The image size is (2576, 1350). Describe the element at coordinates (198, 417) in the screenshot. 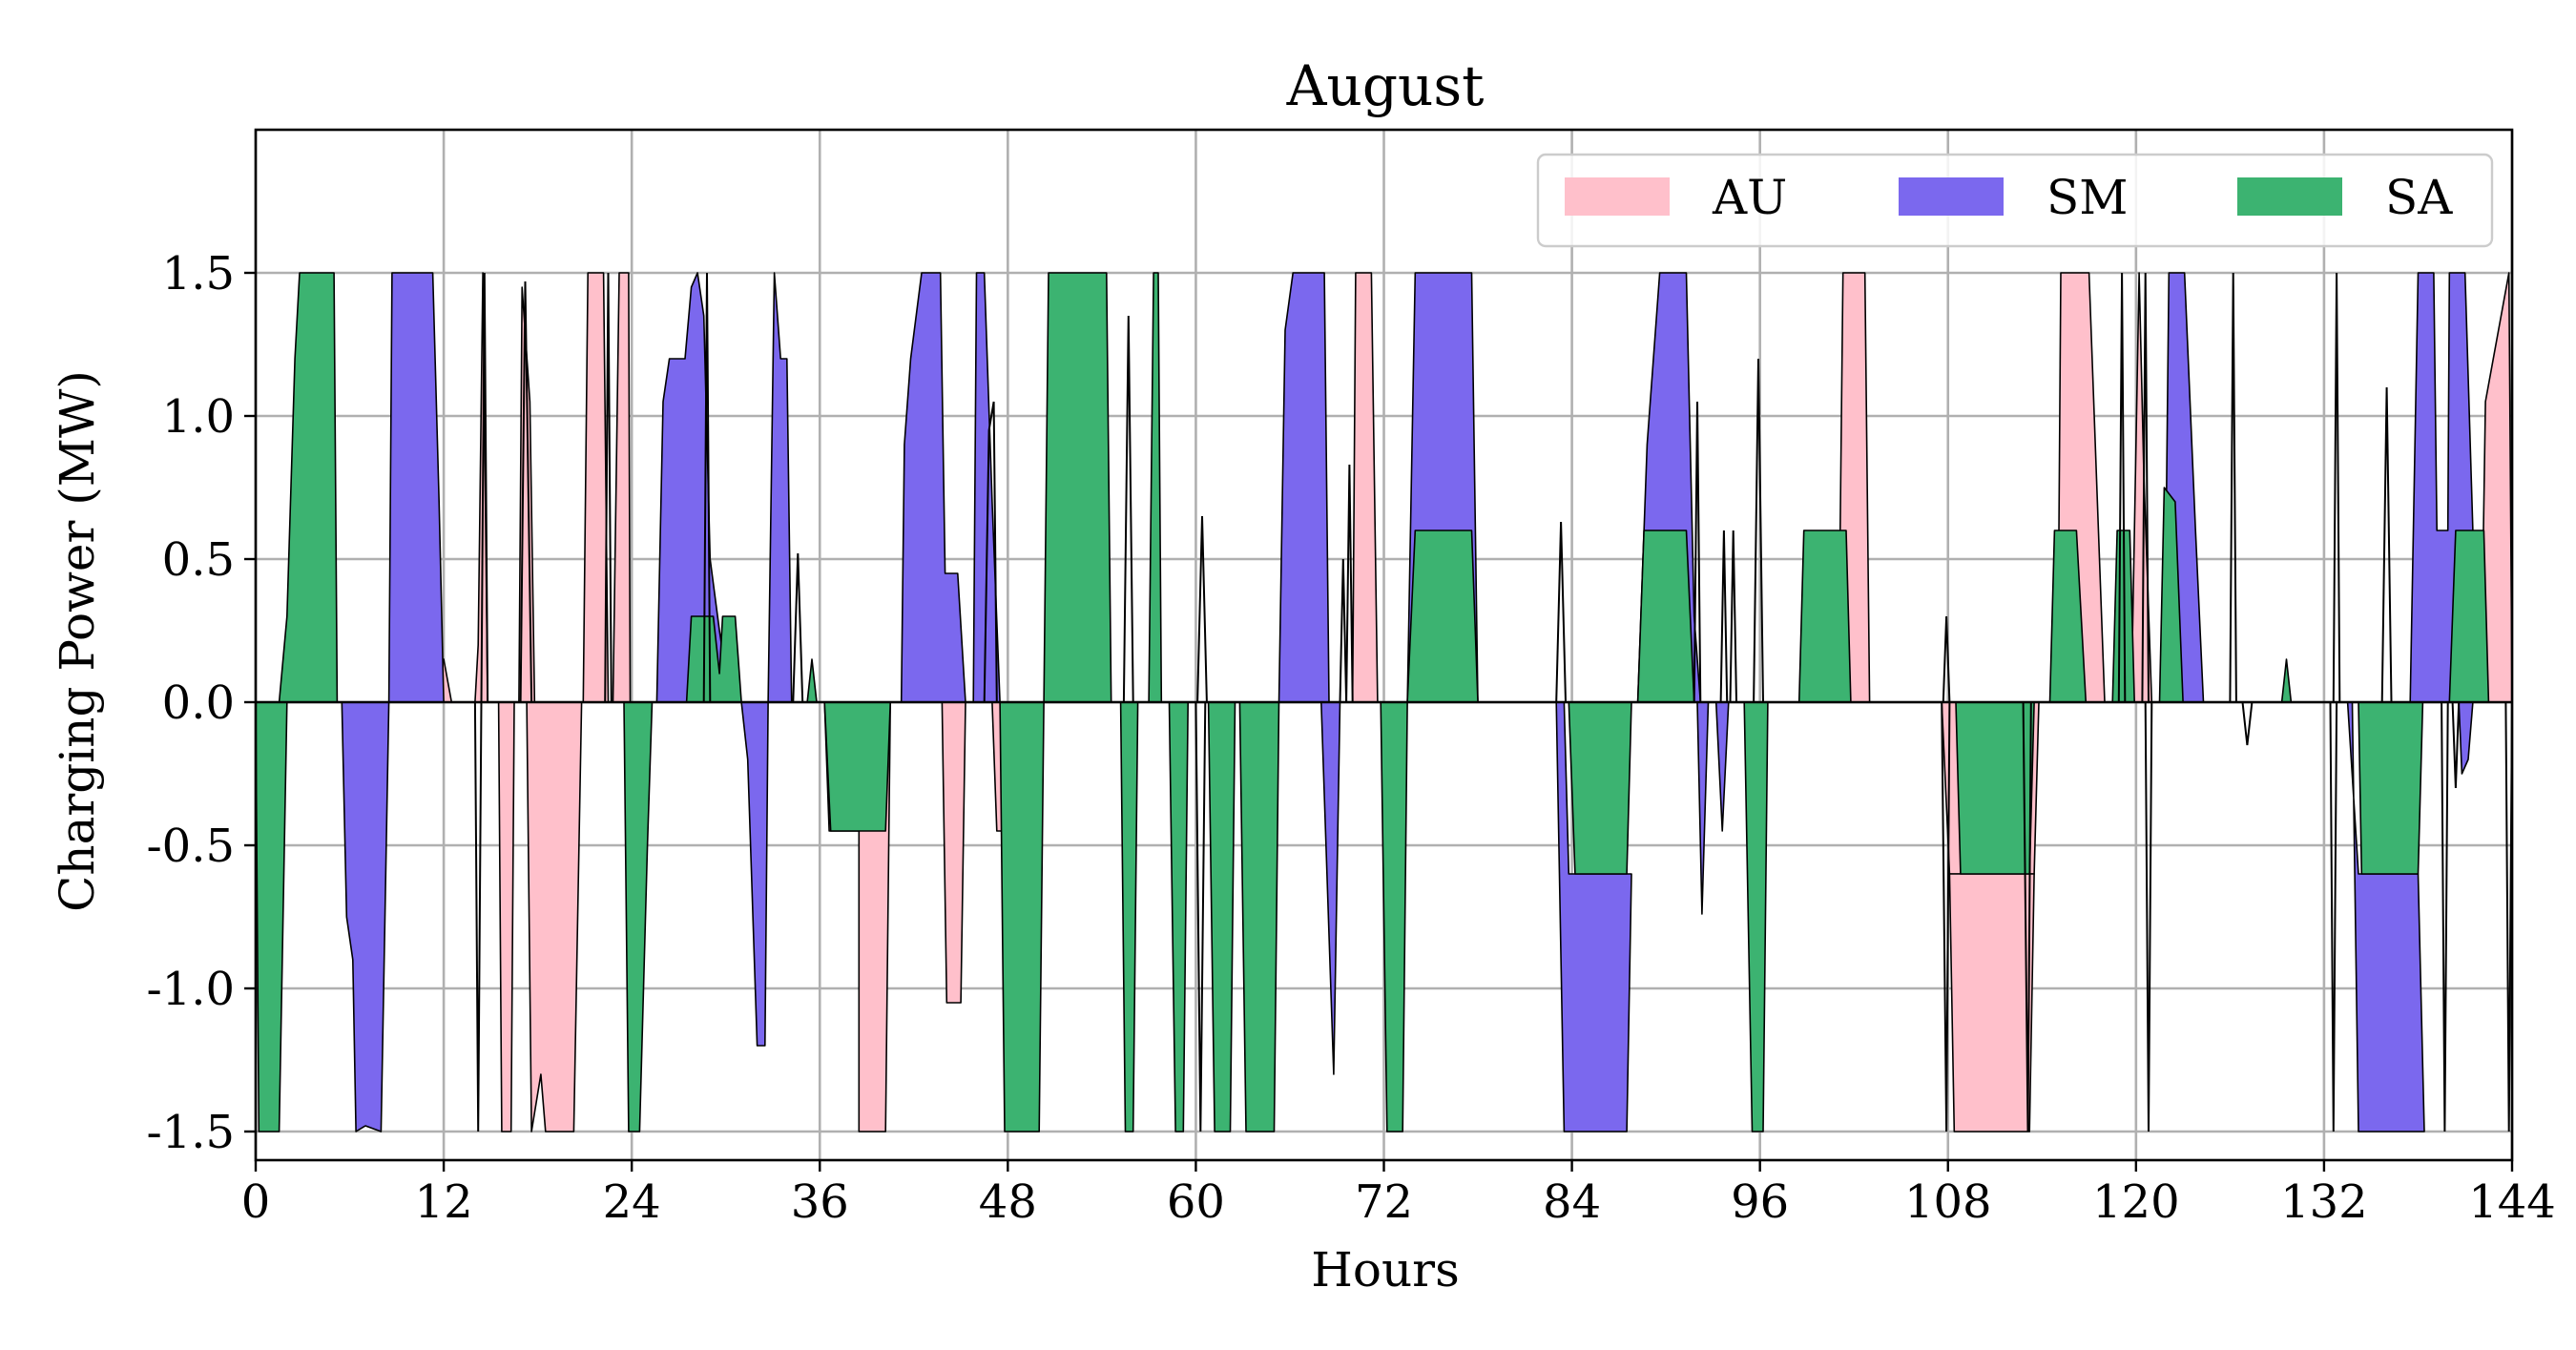

I see `y-tick-label: 1.0` at that location.